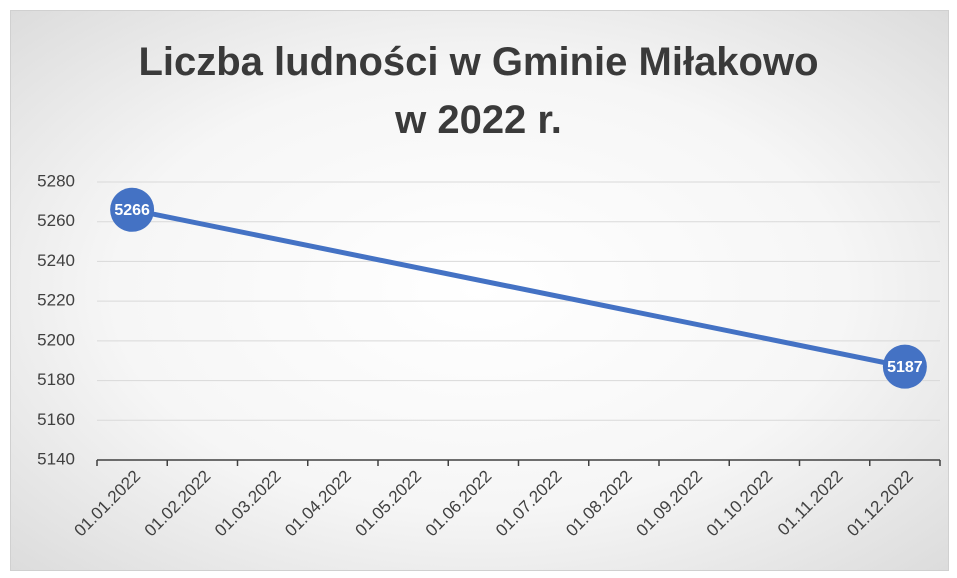 The width and height of the screenshot is (957, 578). I want to click on y-tick-label: 5240, so click(56, 260).